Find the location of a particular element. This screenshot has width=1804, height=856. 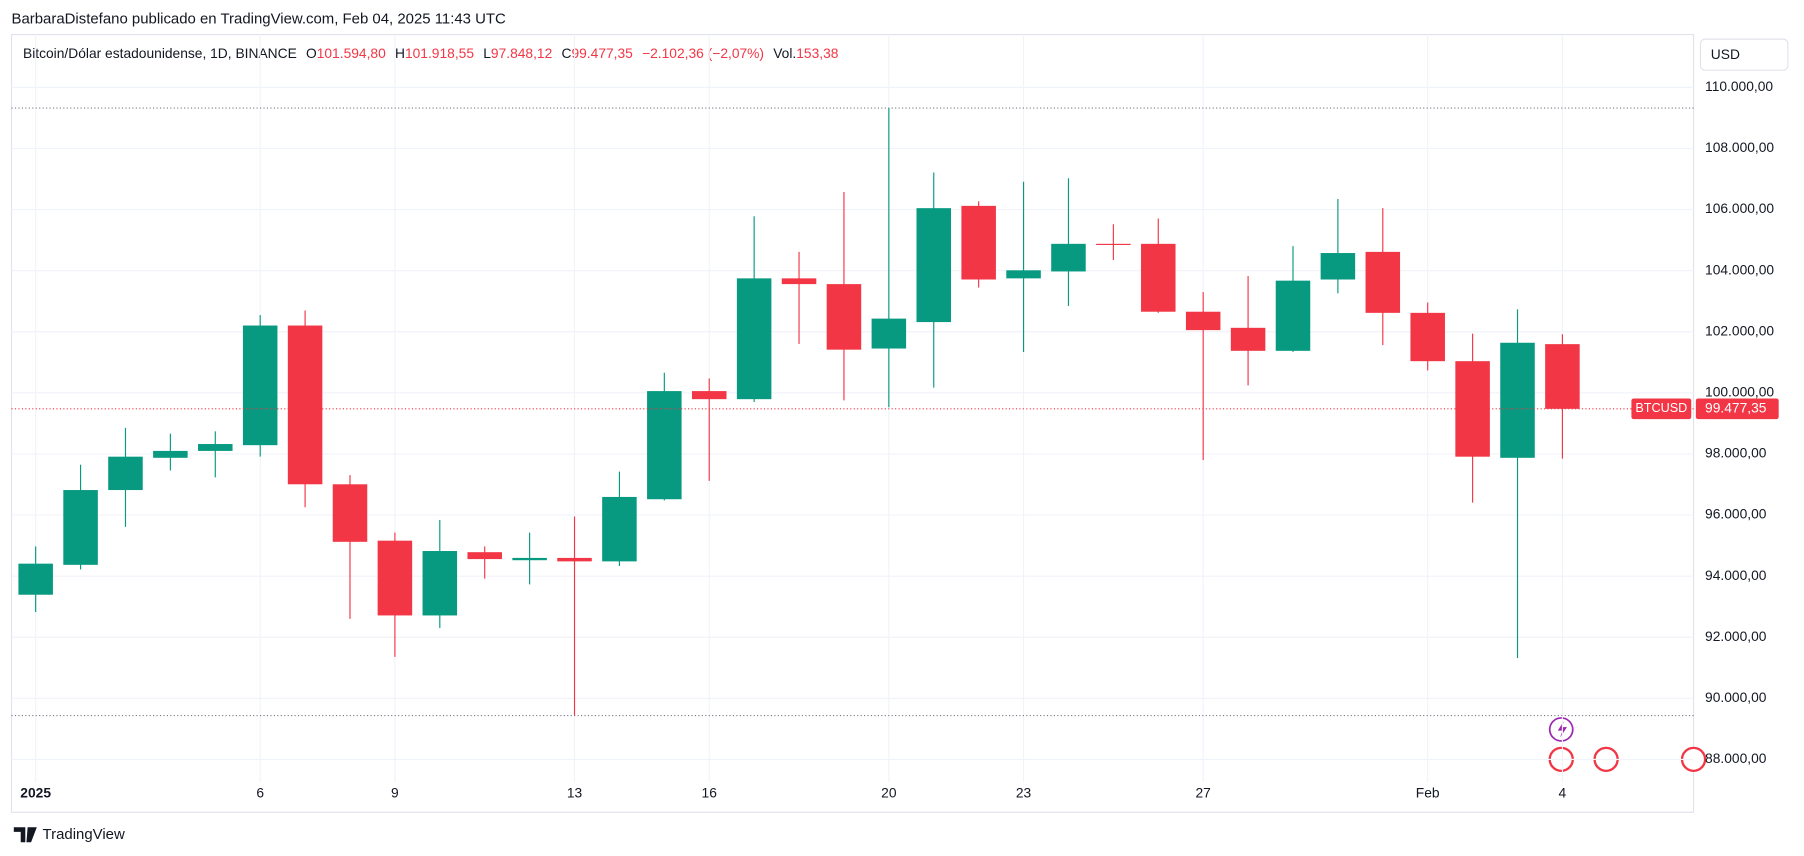

y-tick-label: 96.000,00 is located at coordinates (1736, 514).